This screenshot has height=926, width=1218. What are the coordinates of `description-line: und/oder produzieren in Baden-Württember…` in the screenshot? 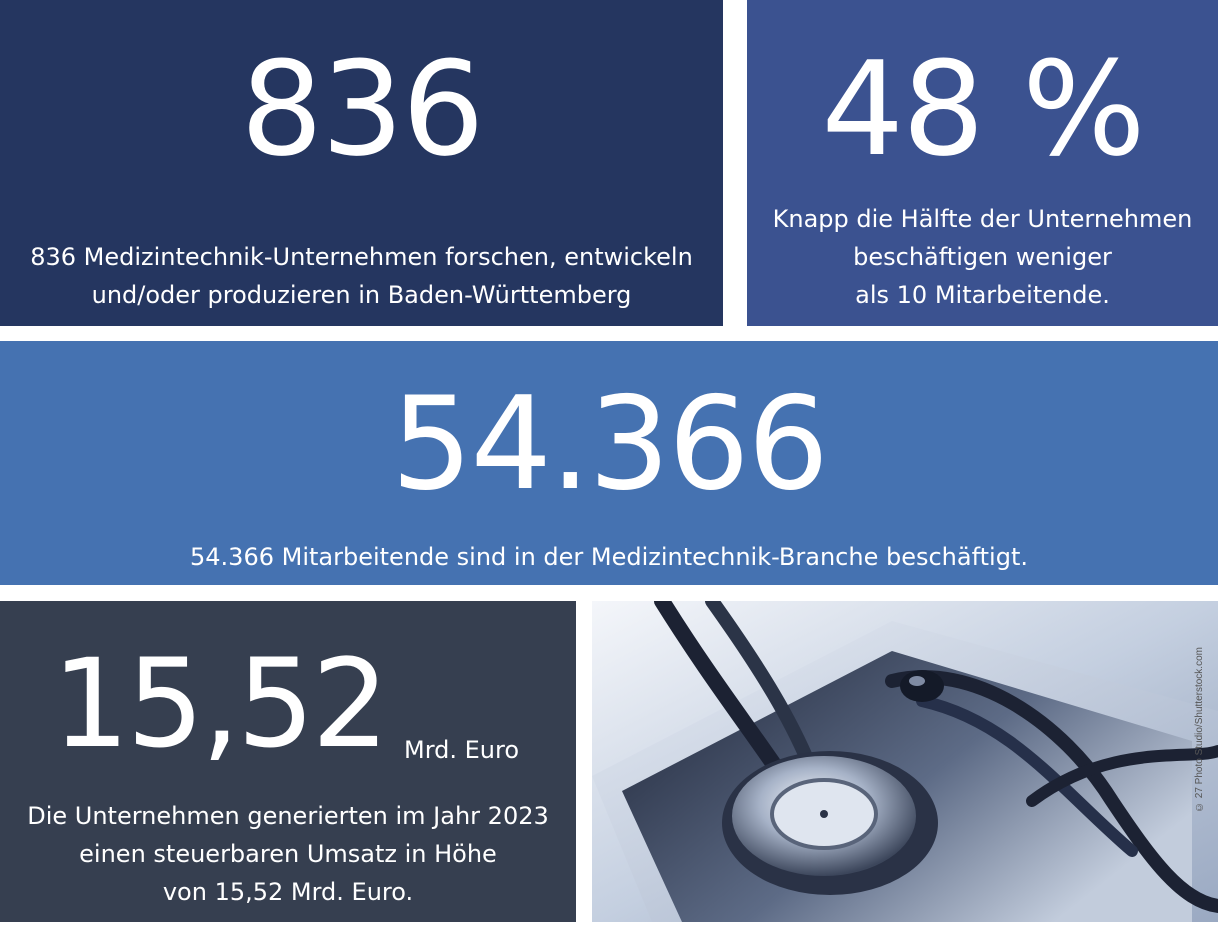 It's located at (361, 295).